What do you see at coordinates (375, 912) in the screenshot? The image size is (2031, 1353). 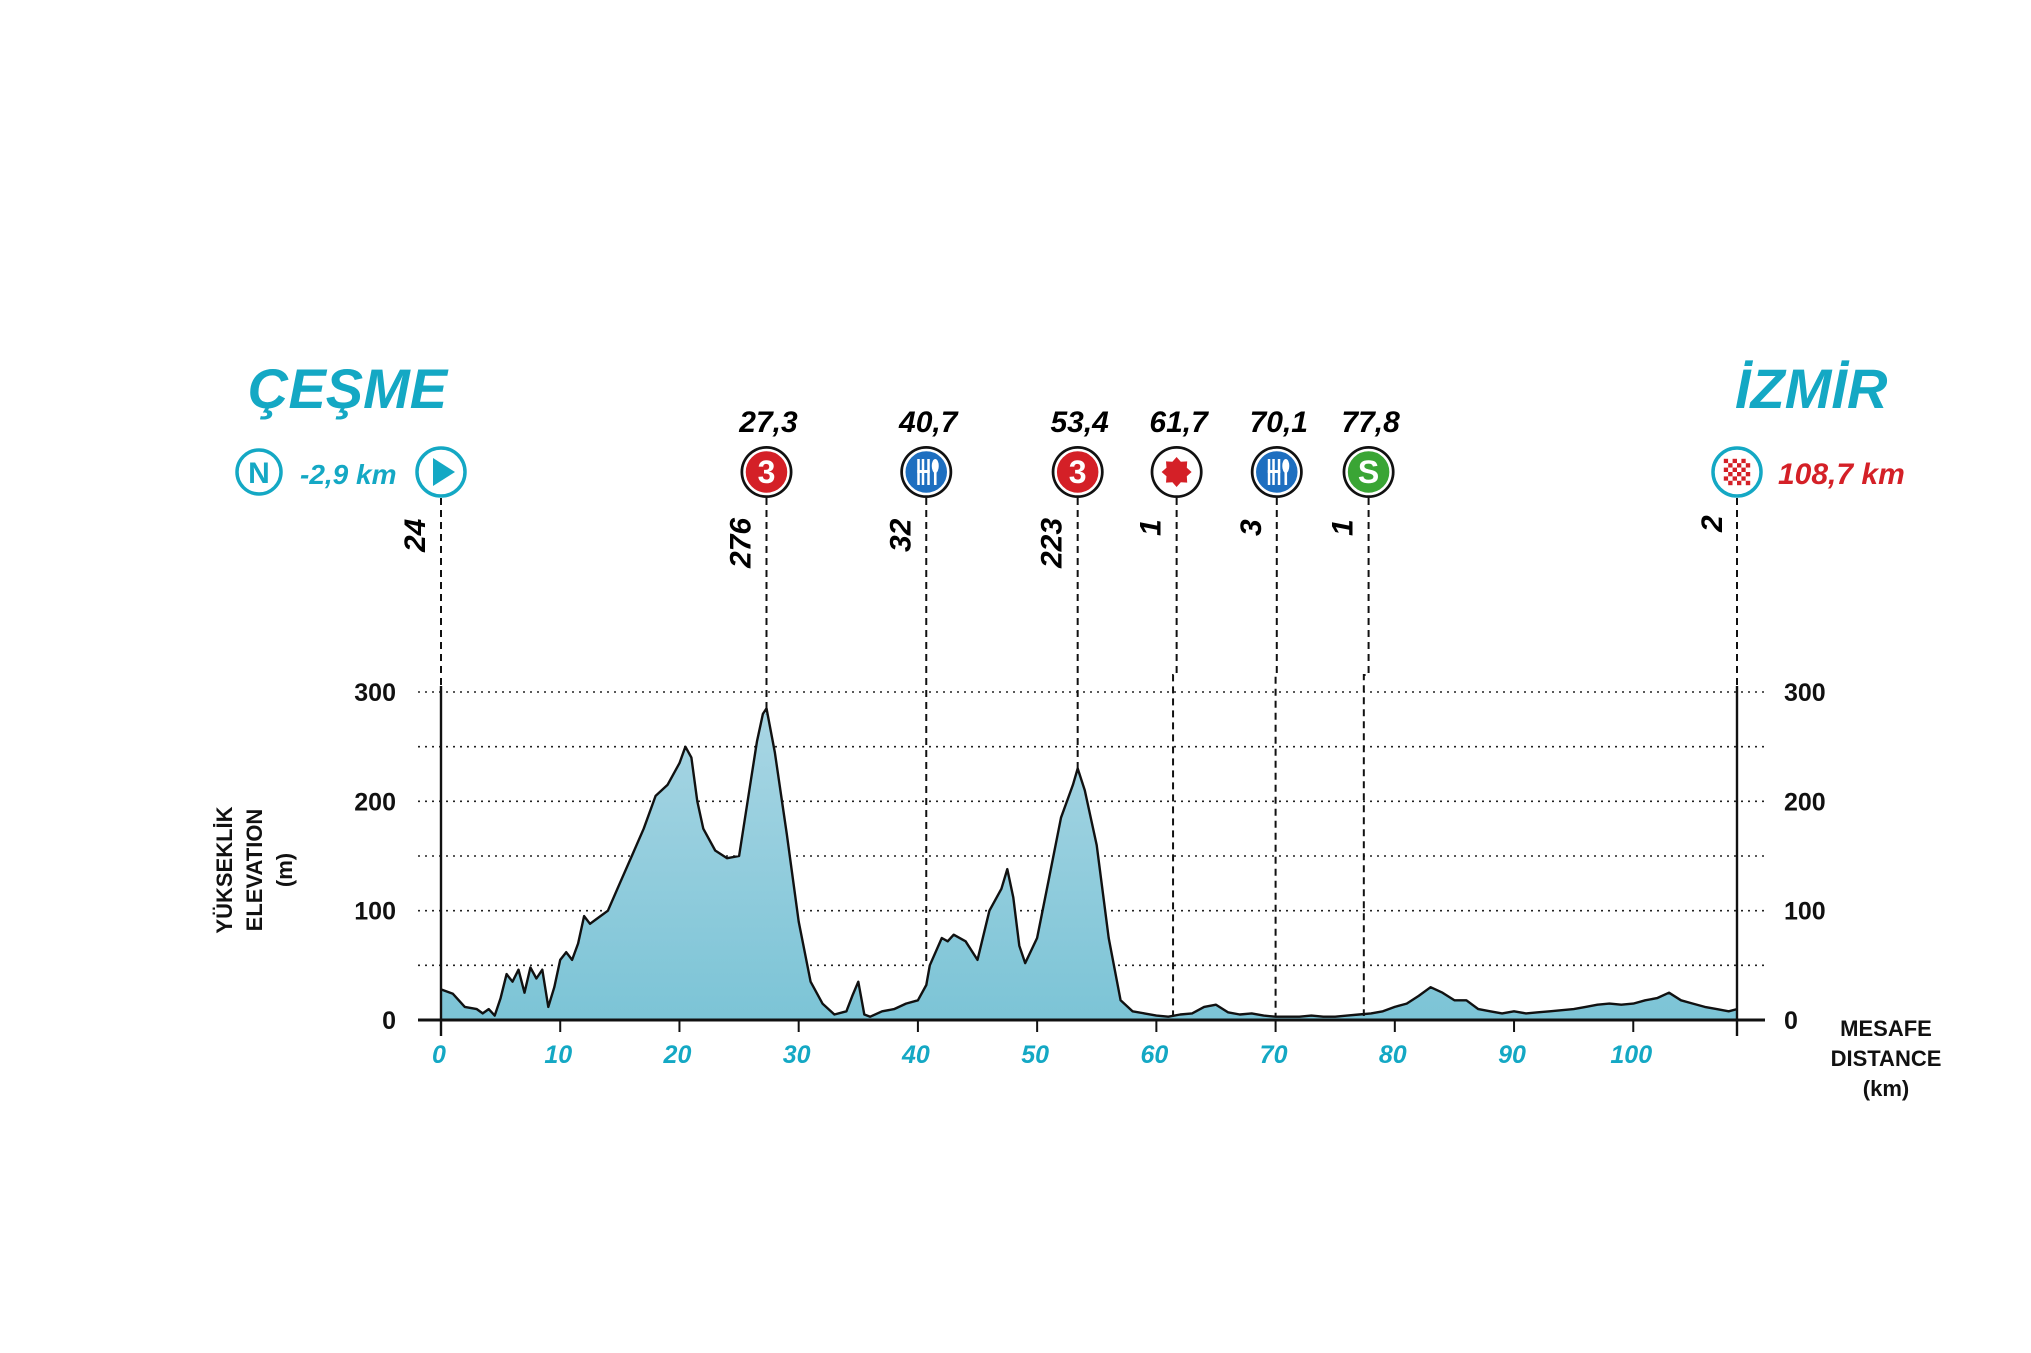 I see `y-tick-left-100: 100` at bounding box center [375, 912].